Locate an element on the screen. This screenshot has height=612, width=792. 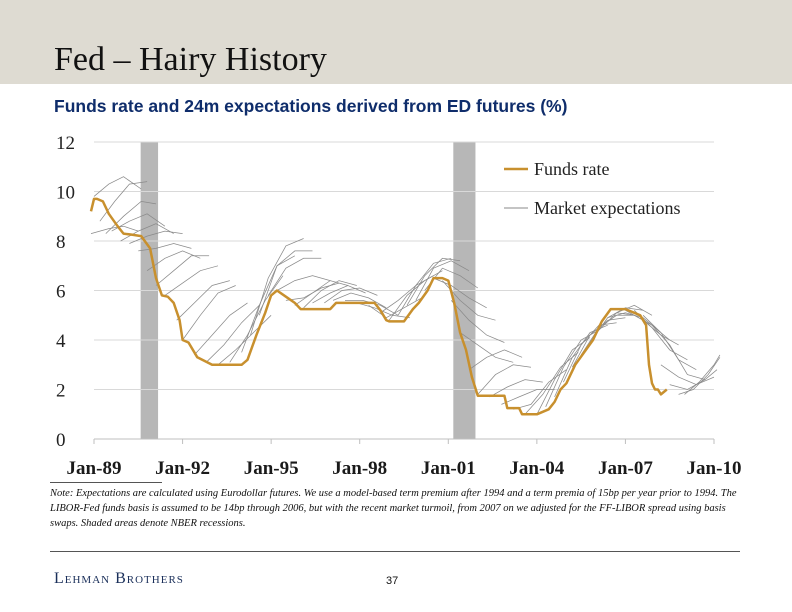
slide-title: Fed – Hairy History is located at coordinates (190, 59).